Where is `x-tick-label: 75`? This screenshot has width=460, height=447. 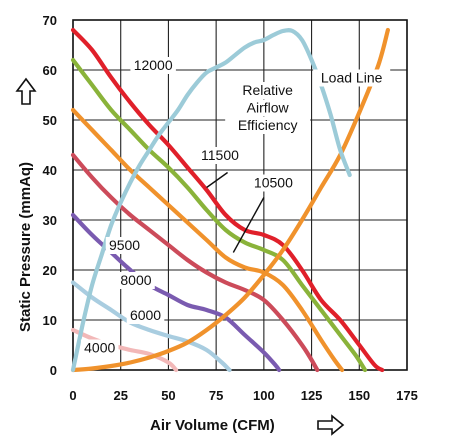 x-tick-label: 75 is located at coordinates (216, 395).